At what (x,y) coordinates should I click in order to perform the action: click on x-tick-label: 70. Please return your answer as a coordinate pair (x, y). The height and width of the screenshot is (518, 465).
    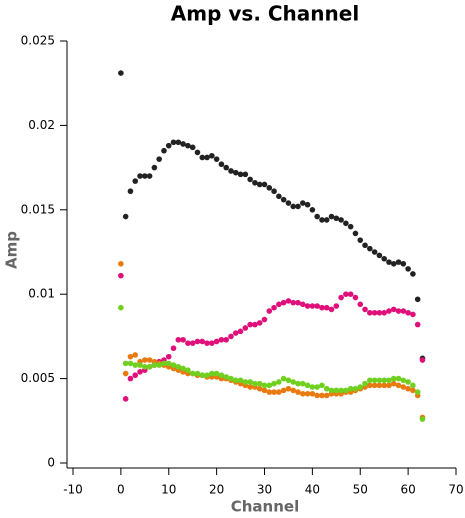
    Looking at the image, I should click on (455, 490).